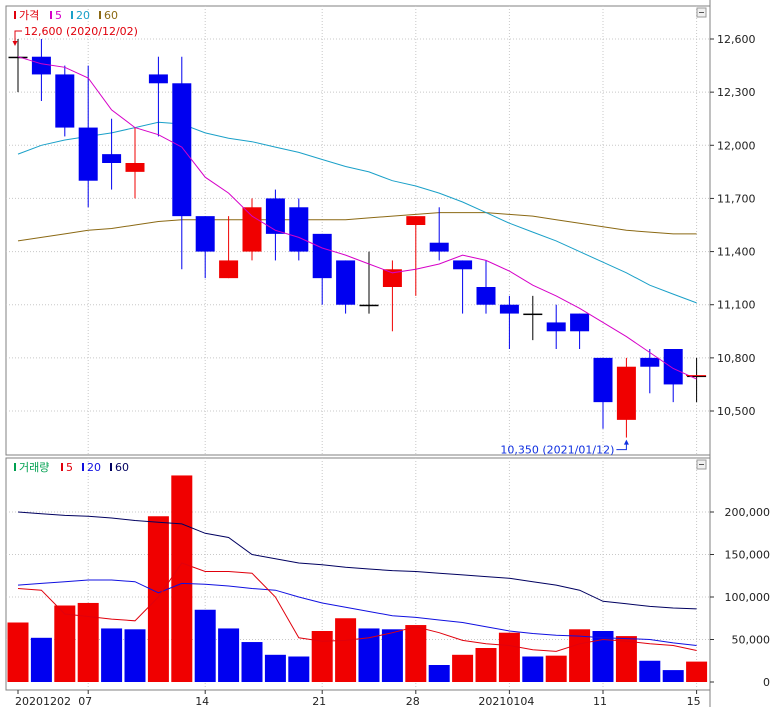  I want to click on xtick-label: 20210104, so click(506, 701).